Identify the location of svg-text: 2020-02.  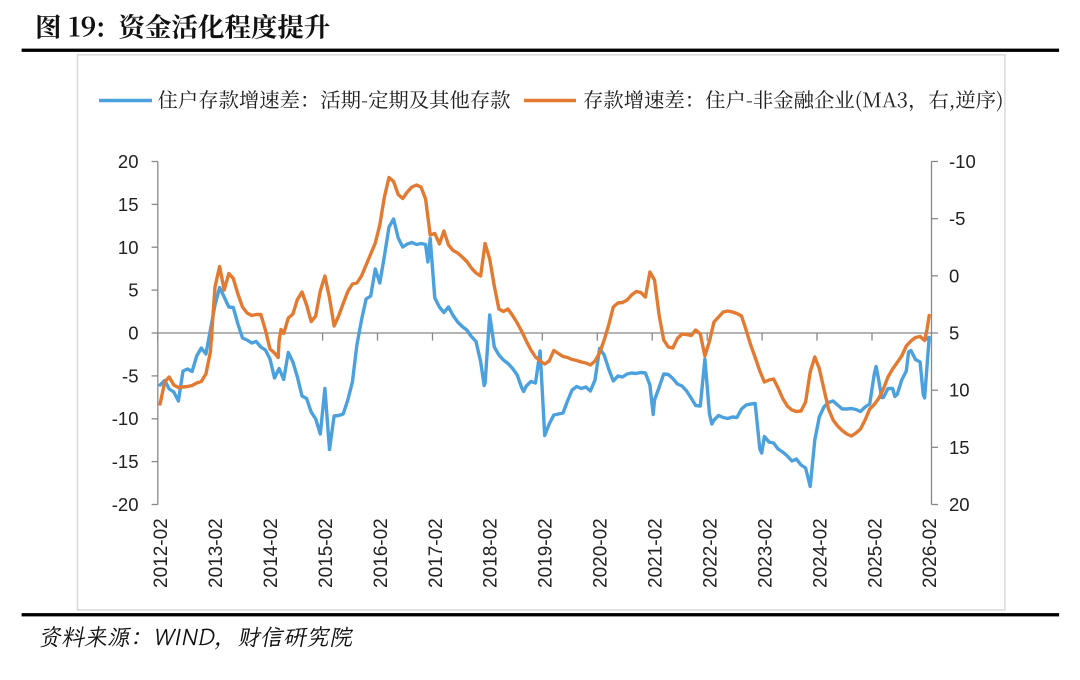
(601, 553).